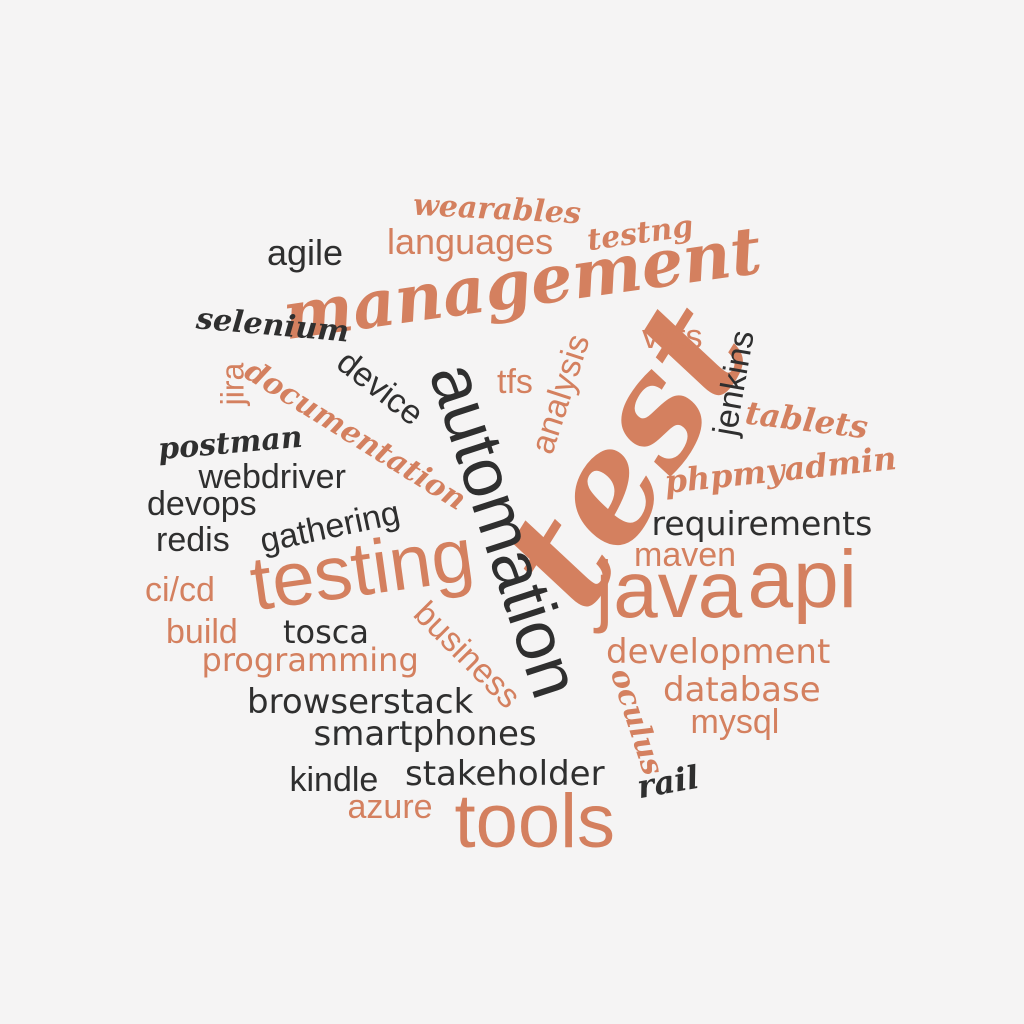 The image size is (1024, 1024). I want to click on word-rail: rail, so click(668, 782).